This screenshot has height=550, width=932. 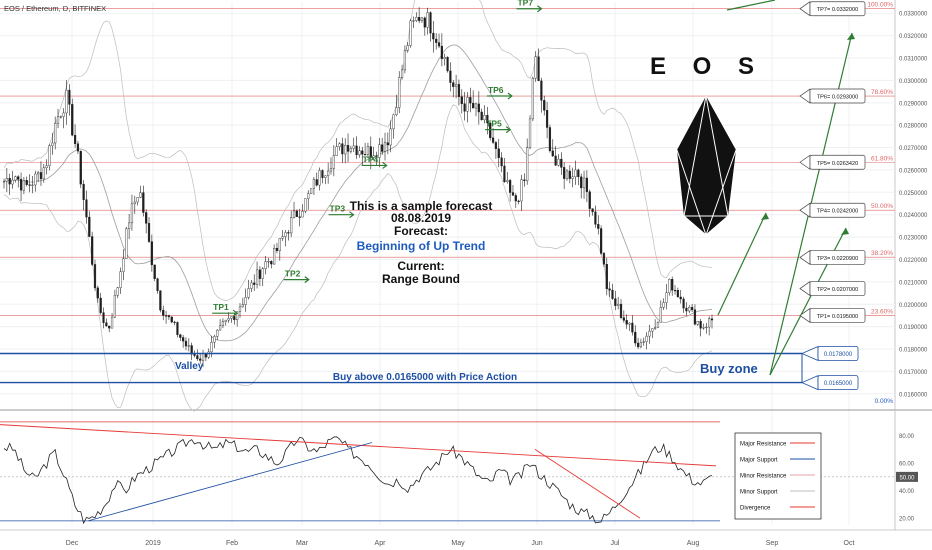 I want to click on tp-box-label: TP7= 0.0332000, so click(x=838, y=10).